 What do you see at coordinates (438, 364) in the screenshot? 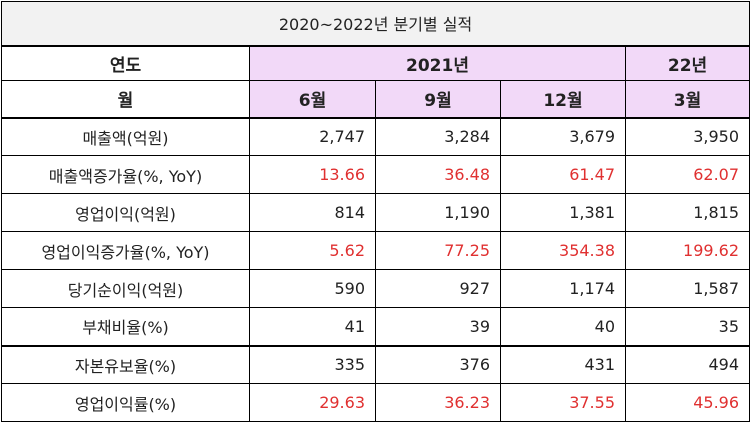
I see `row-value: 376` at bounding box center [438, 364].